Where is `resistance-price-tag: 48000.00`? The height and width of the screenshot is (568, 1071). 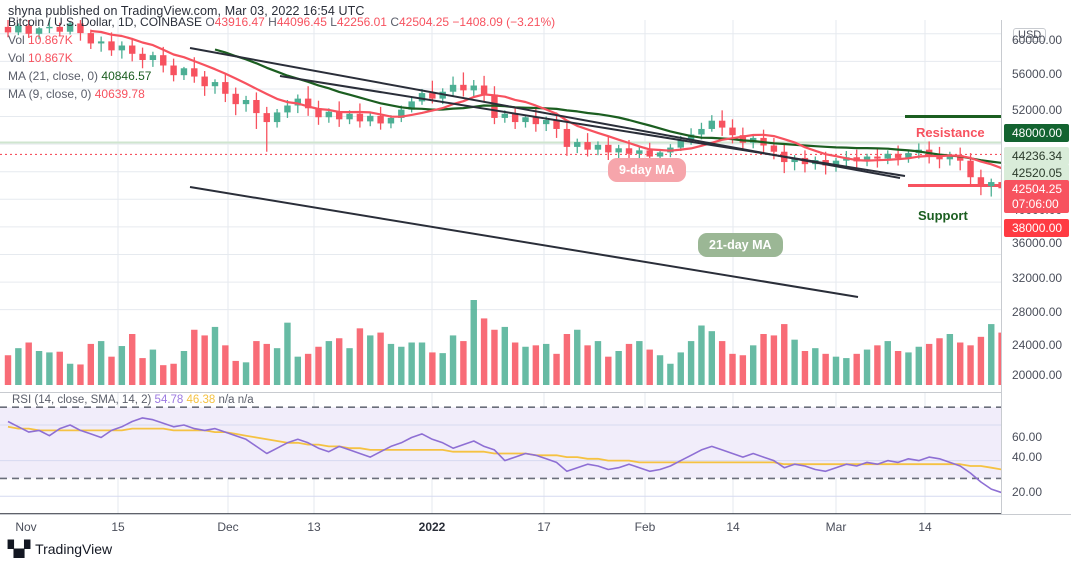 resistance-price-tag: 48000.00 is located at coordinates (1036, 133).